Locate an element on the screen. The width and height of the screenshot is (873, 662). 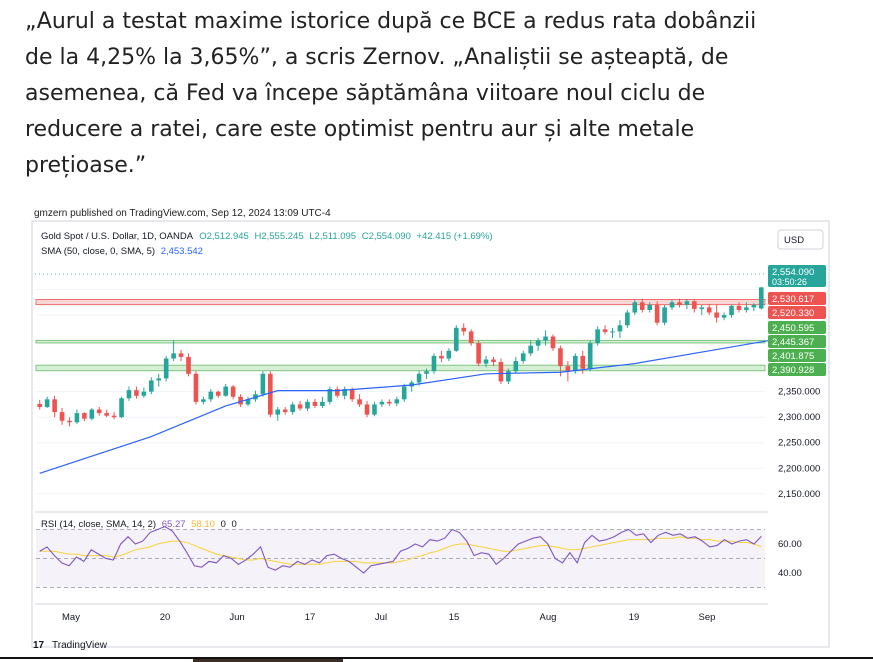
price-badge-label: 2,520.330 is located at coordinates (793, 313).